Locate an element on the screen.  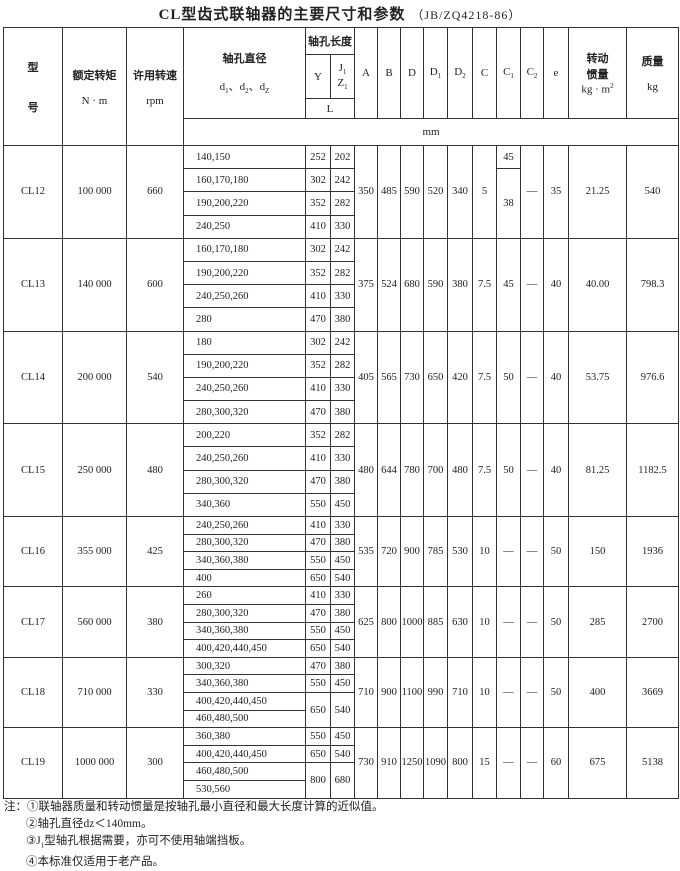
standard: （JB/ZQ4218-86） is located at coordinates (466, 15).